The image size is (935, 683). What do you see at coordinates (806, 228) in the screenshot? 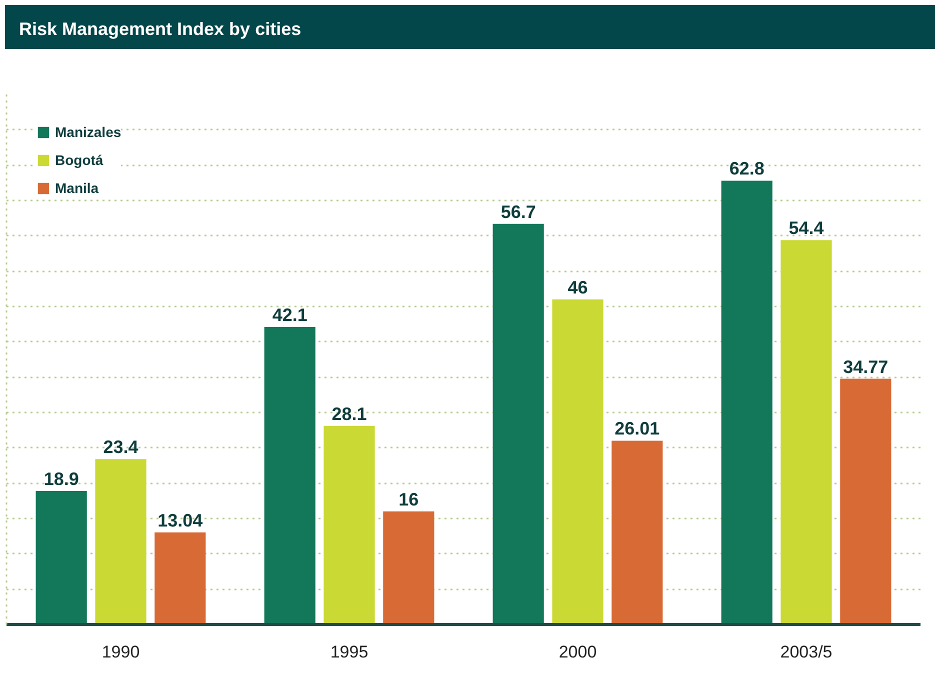
I see `data-label: 54.4` at bounding box center [806, 228].